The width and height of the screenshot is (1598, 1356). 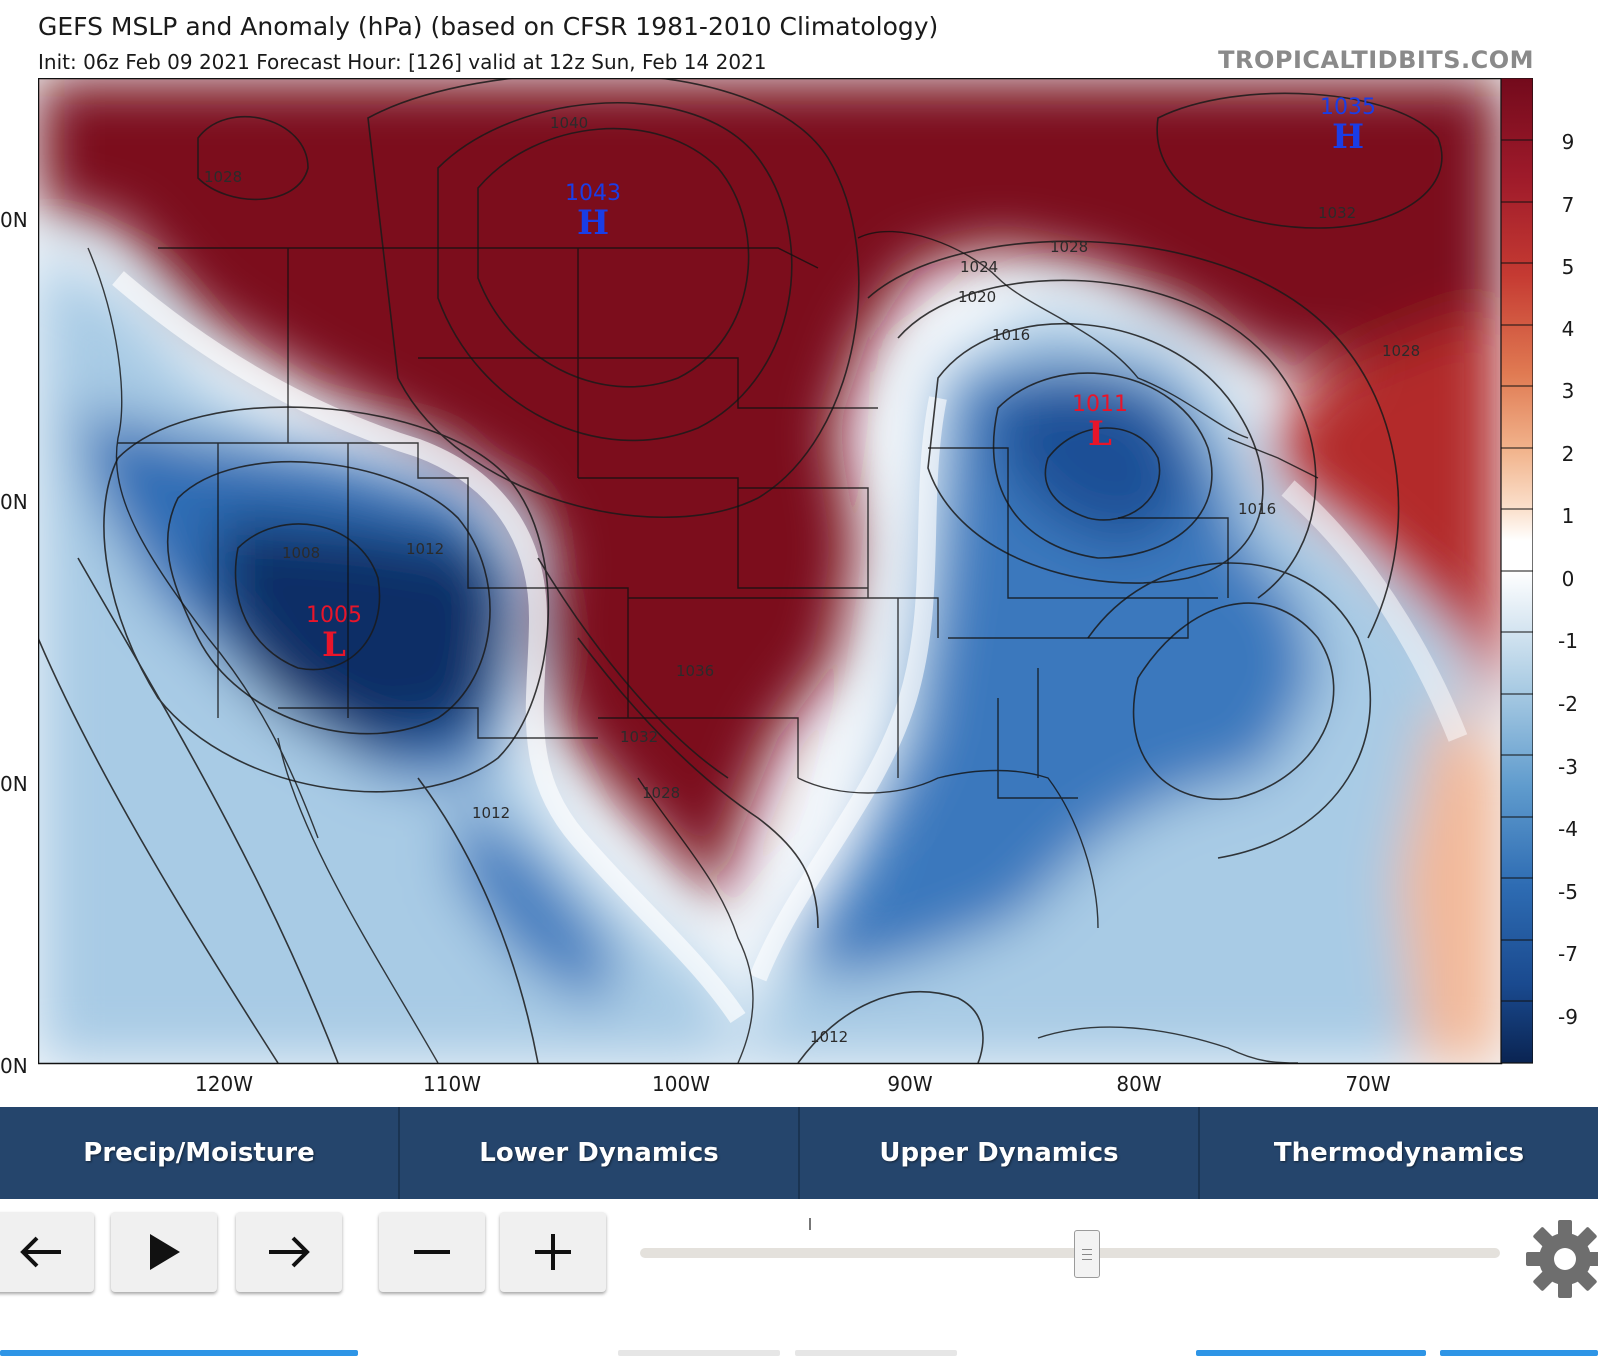 I want to click on colorbar-label: 1, so click(x=1568, y=516).